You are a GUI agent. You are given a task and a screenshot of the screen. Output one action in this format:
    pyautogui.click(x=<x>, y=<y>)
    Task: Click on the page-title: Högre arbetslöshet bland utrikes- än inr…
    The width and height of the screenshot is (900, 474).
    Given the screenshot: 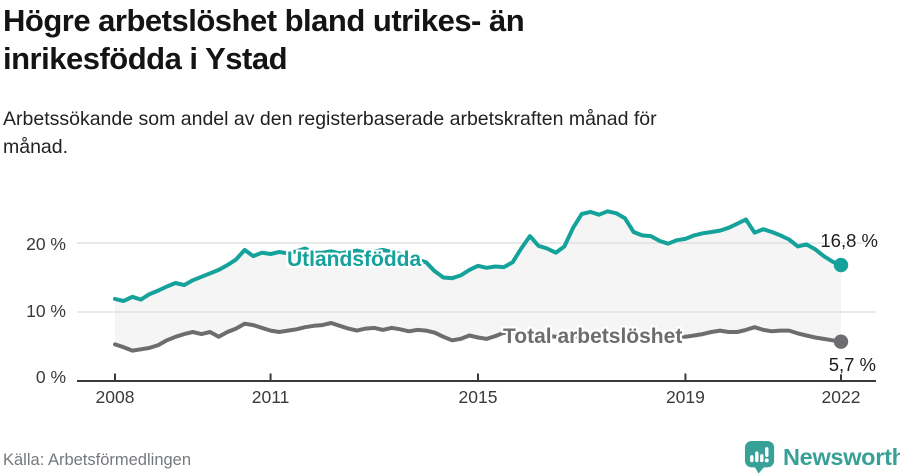 What is the action you would take?
    pyautogui.click(x=264, y=39)
    